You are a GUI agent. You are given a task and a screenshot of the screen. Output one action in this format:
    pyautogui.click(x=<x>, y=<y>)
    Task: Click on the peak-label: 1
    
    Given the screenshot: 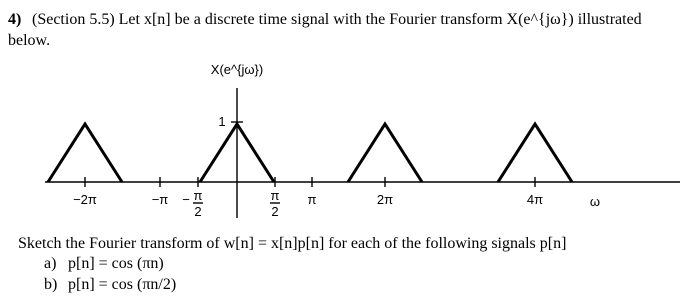 What is the action you would take?
    pyautogui.click(x=221, y=121)
    